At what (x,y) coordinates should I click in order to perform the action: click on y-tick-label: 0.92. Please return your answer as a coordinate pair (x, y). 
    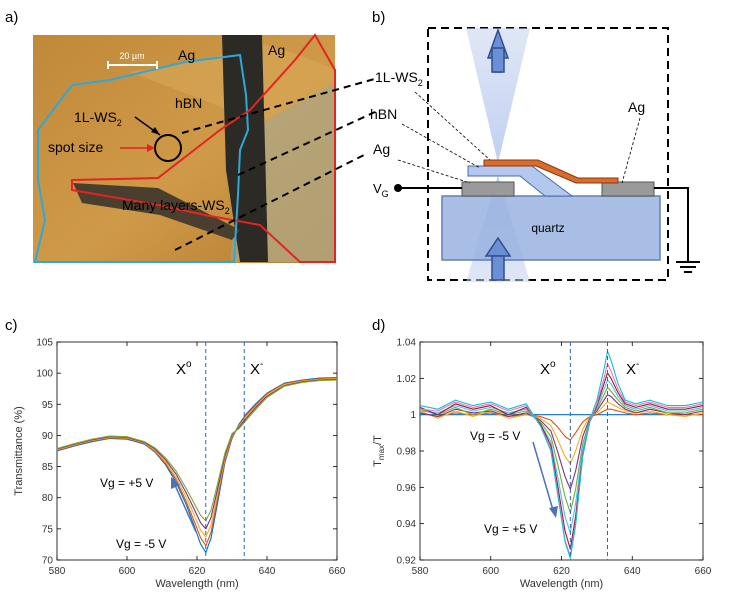
    Looking at the image, I should click on (407, 561).